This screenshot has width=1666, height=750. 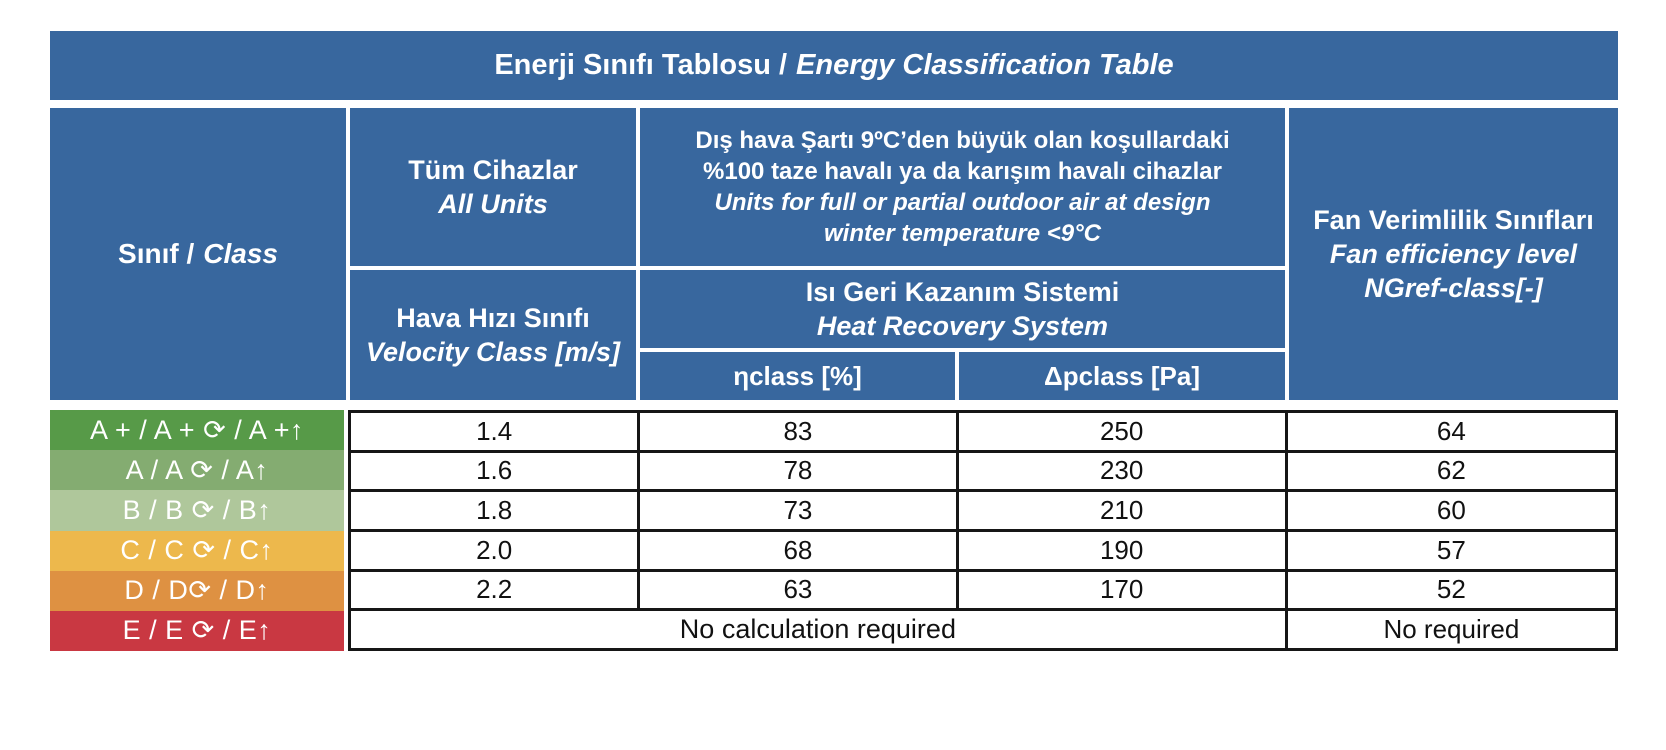 What do you see at coordinates (641, 65) in the screenshot?
I see `table-title-tr: Enerji Sınıfı Tablosu /` at bounding box center [641, 65].